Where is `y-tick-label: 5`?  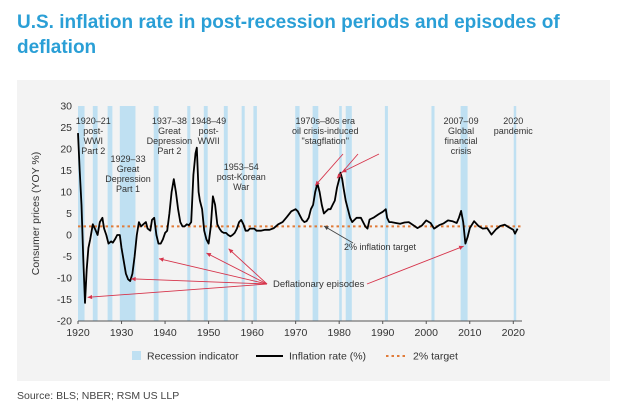
y-tick-label: 5 is located at coordinates (69, 214).